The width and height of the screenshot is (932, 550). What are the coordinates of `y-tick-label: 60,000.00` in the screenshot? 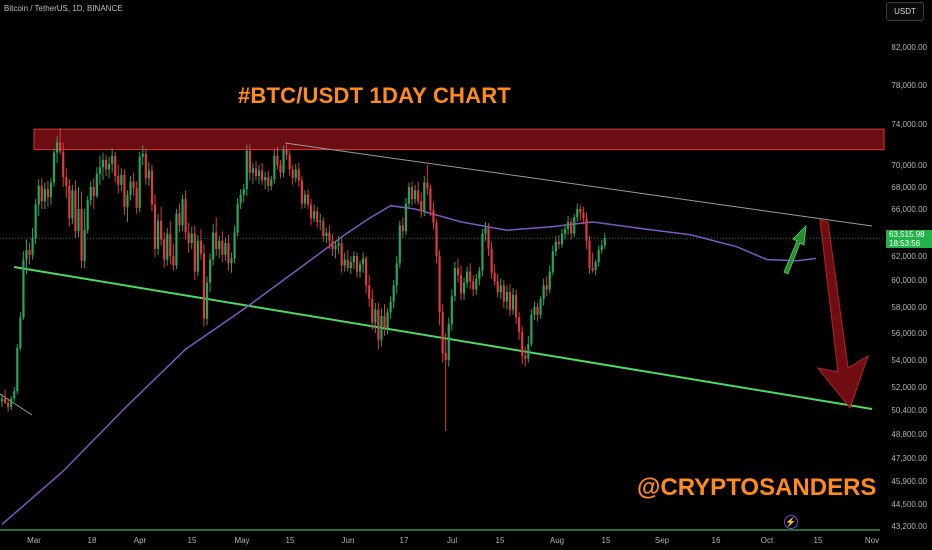 It's located at (909, 280).